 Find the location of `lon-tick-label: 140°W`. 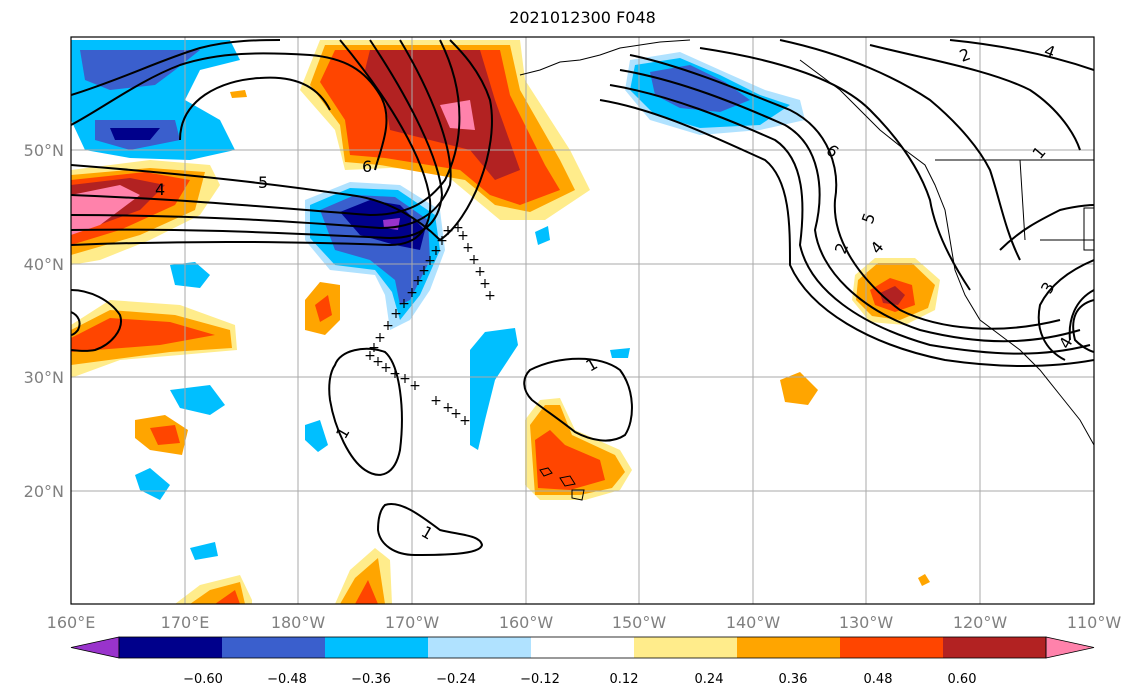

lon-tick-label: 140°W is located at coordinates (753, 622).